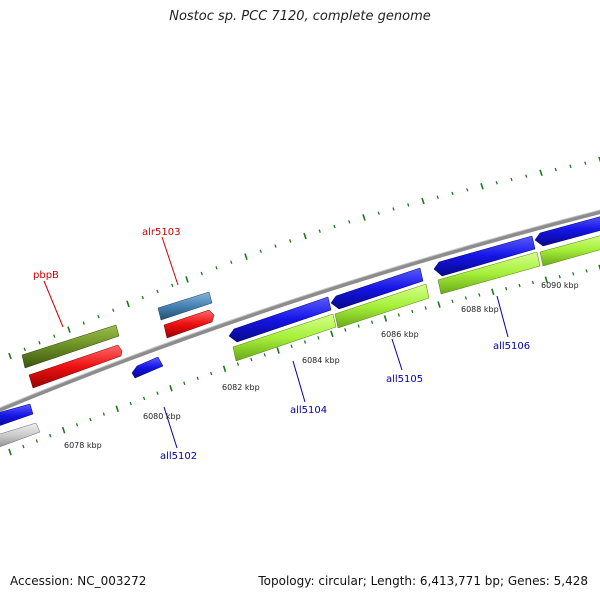 This screenshot has height=600, width=600. Describe the element at coordinates (147, 367) in the screenshot. I see `gene-all5102` at that location.